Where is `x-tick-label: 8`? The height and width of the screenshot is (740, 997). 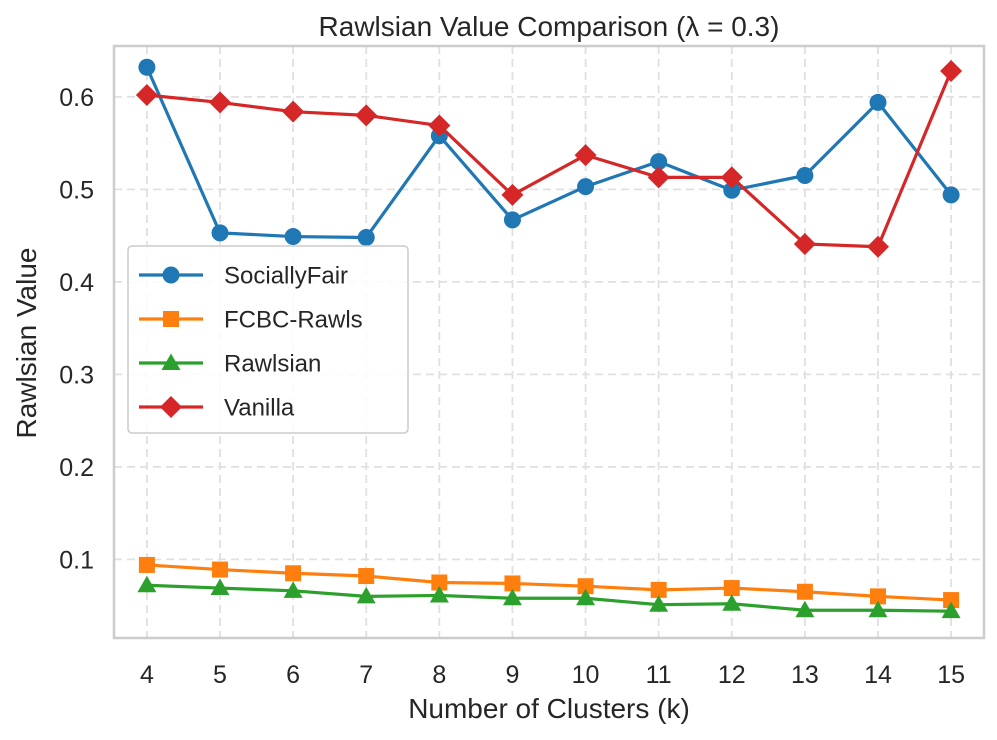 x-tick-label: 8 is located at coordinates (439, 675).